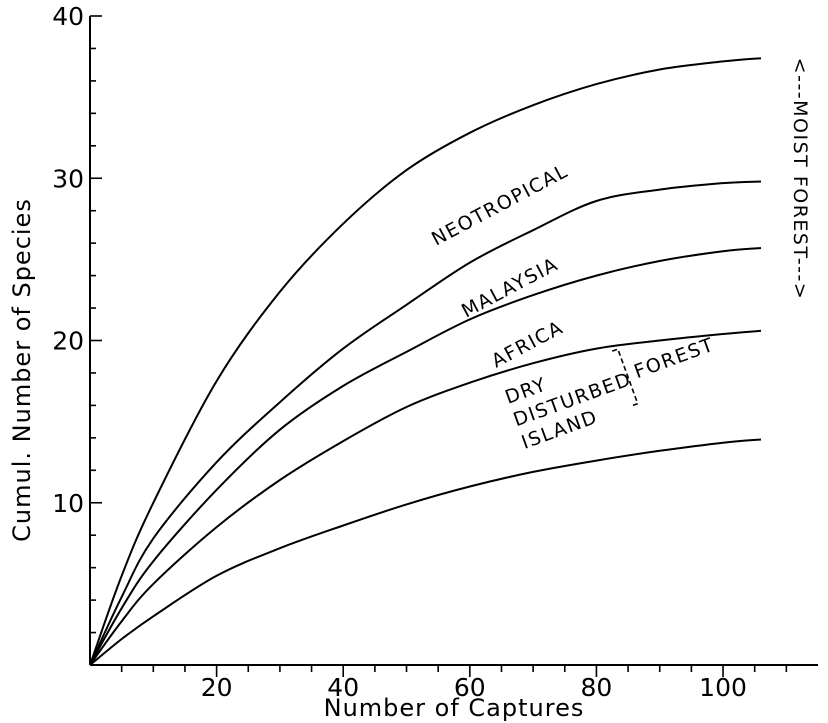 Image resolution: width=828 pixels, height=723 pixels. I want to click on label-malaysia: MALAYSIA, so click(510, 287).